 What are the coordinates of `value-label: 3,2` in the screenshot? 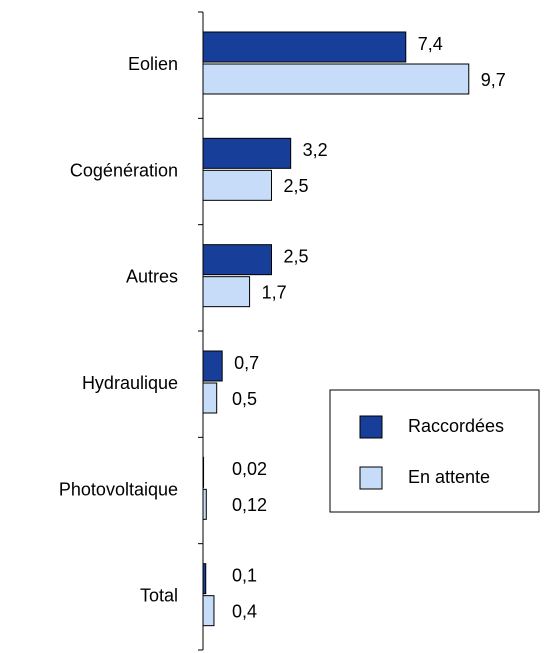 It's located at (315, 150).